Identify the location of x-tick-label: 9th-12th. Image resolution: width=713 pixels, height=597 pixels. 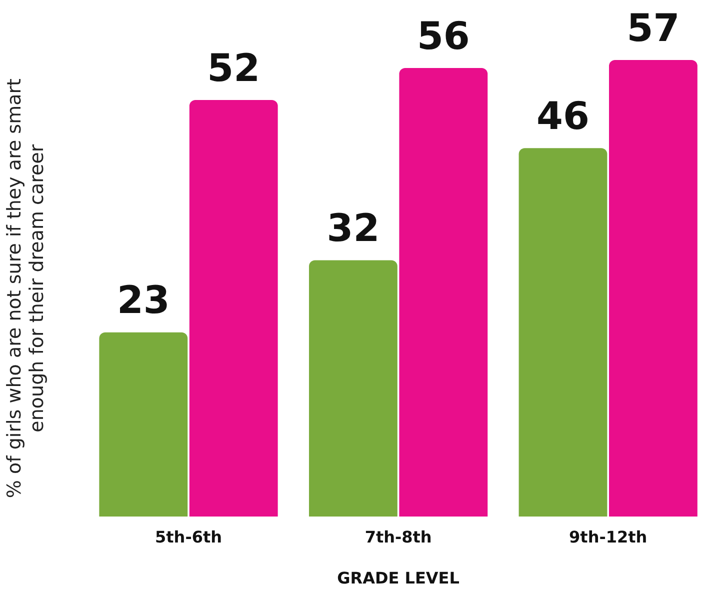
(608, 536).